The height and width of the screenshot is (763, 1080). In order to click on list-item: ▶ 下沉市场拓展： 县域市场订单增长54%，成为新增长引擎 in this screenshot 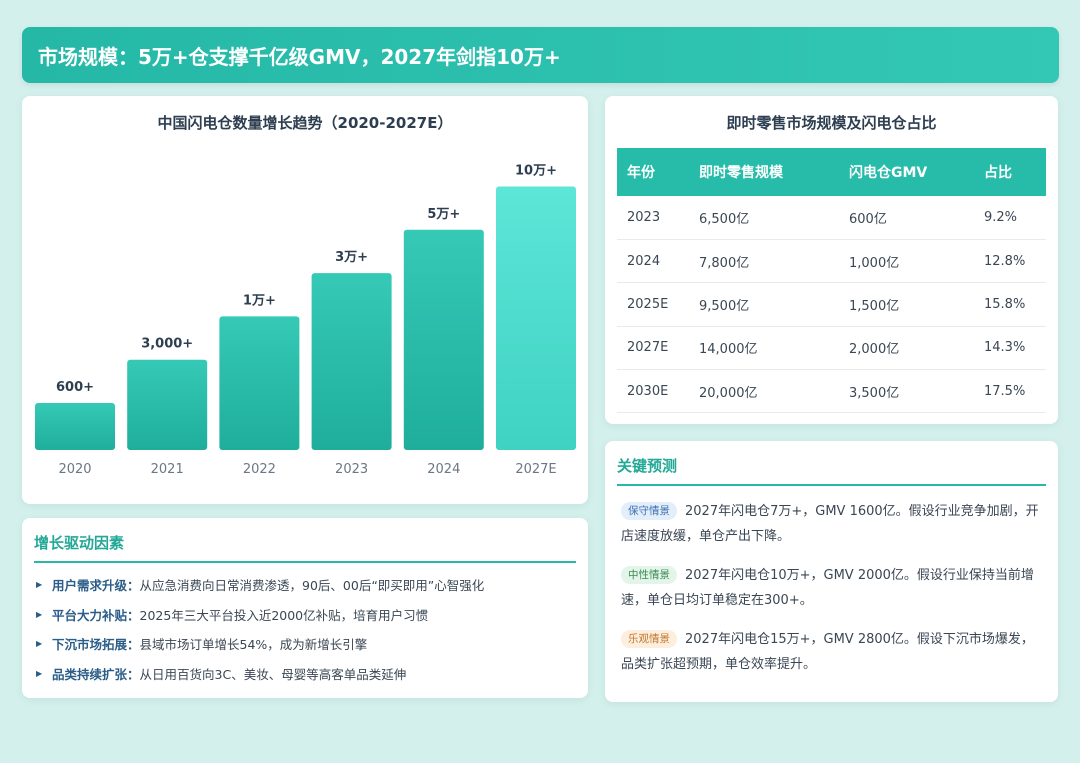, I will do `click(306, 644)`.